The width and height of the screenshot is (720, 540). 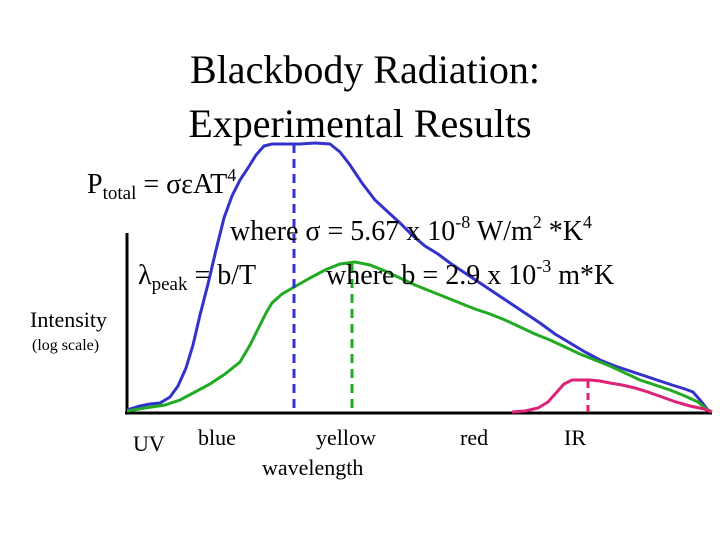 I want to click on wien-lhs: λ, so click(x=145, y=275).